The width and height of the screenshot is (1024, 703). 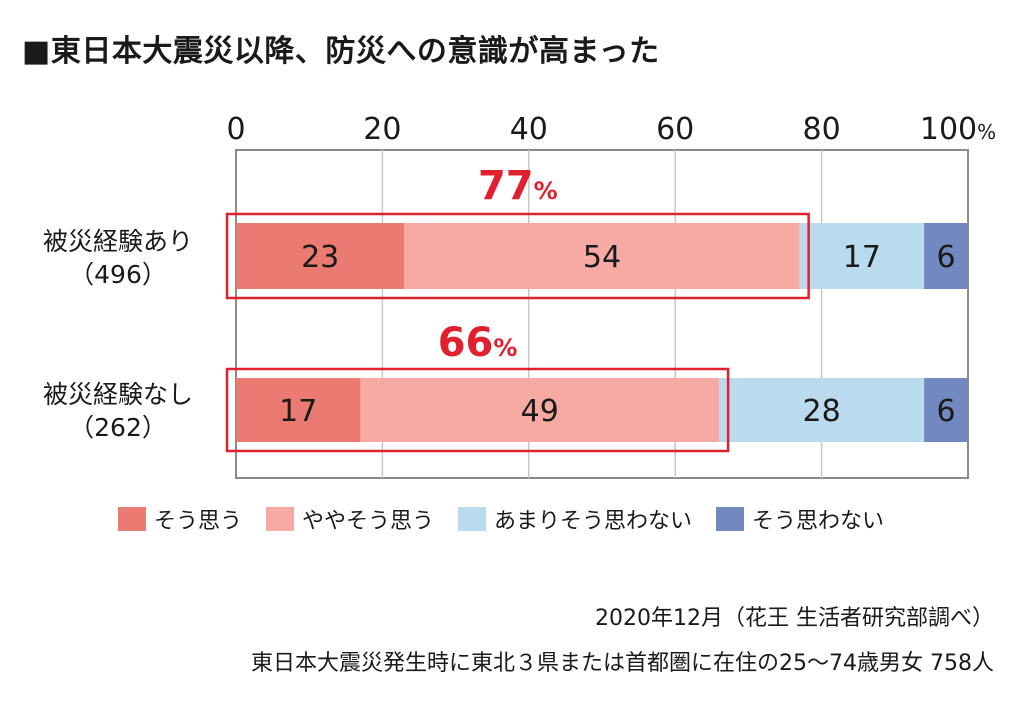 I want to click on source-note: 2020年12月（花王 生活者研究部調べ）, so click(x=794, y=618).